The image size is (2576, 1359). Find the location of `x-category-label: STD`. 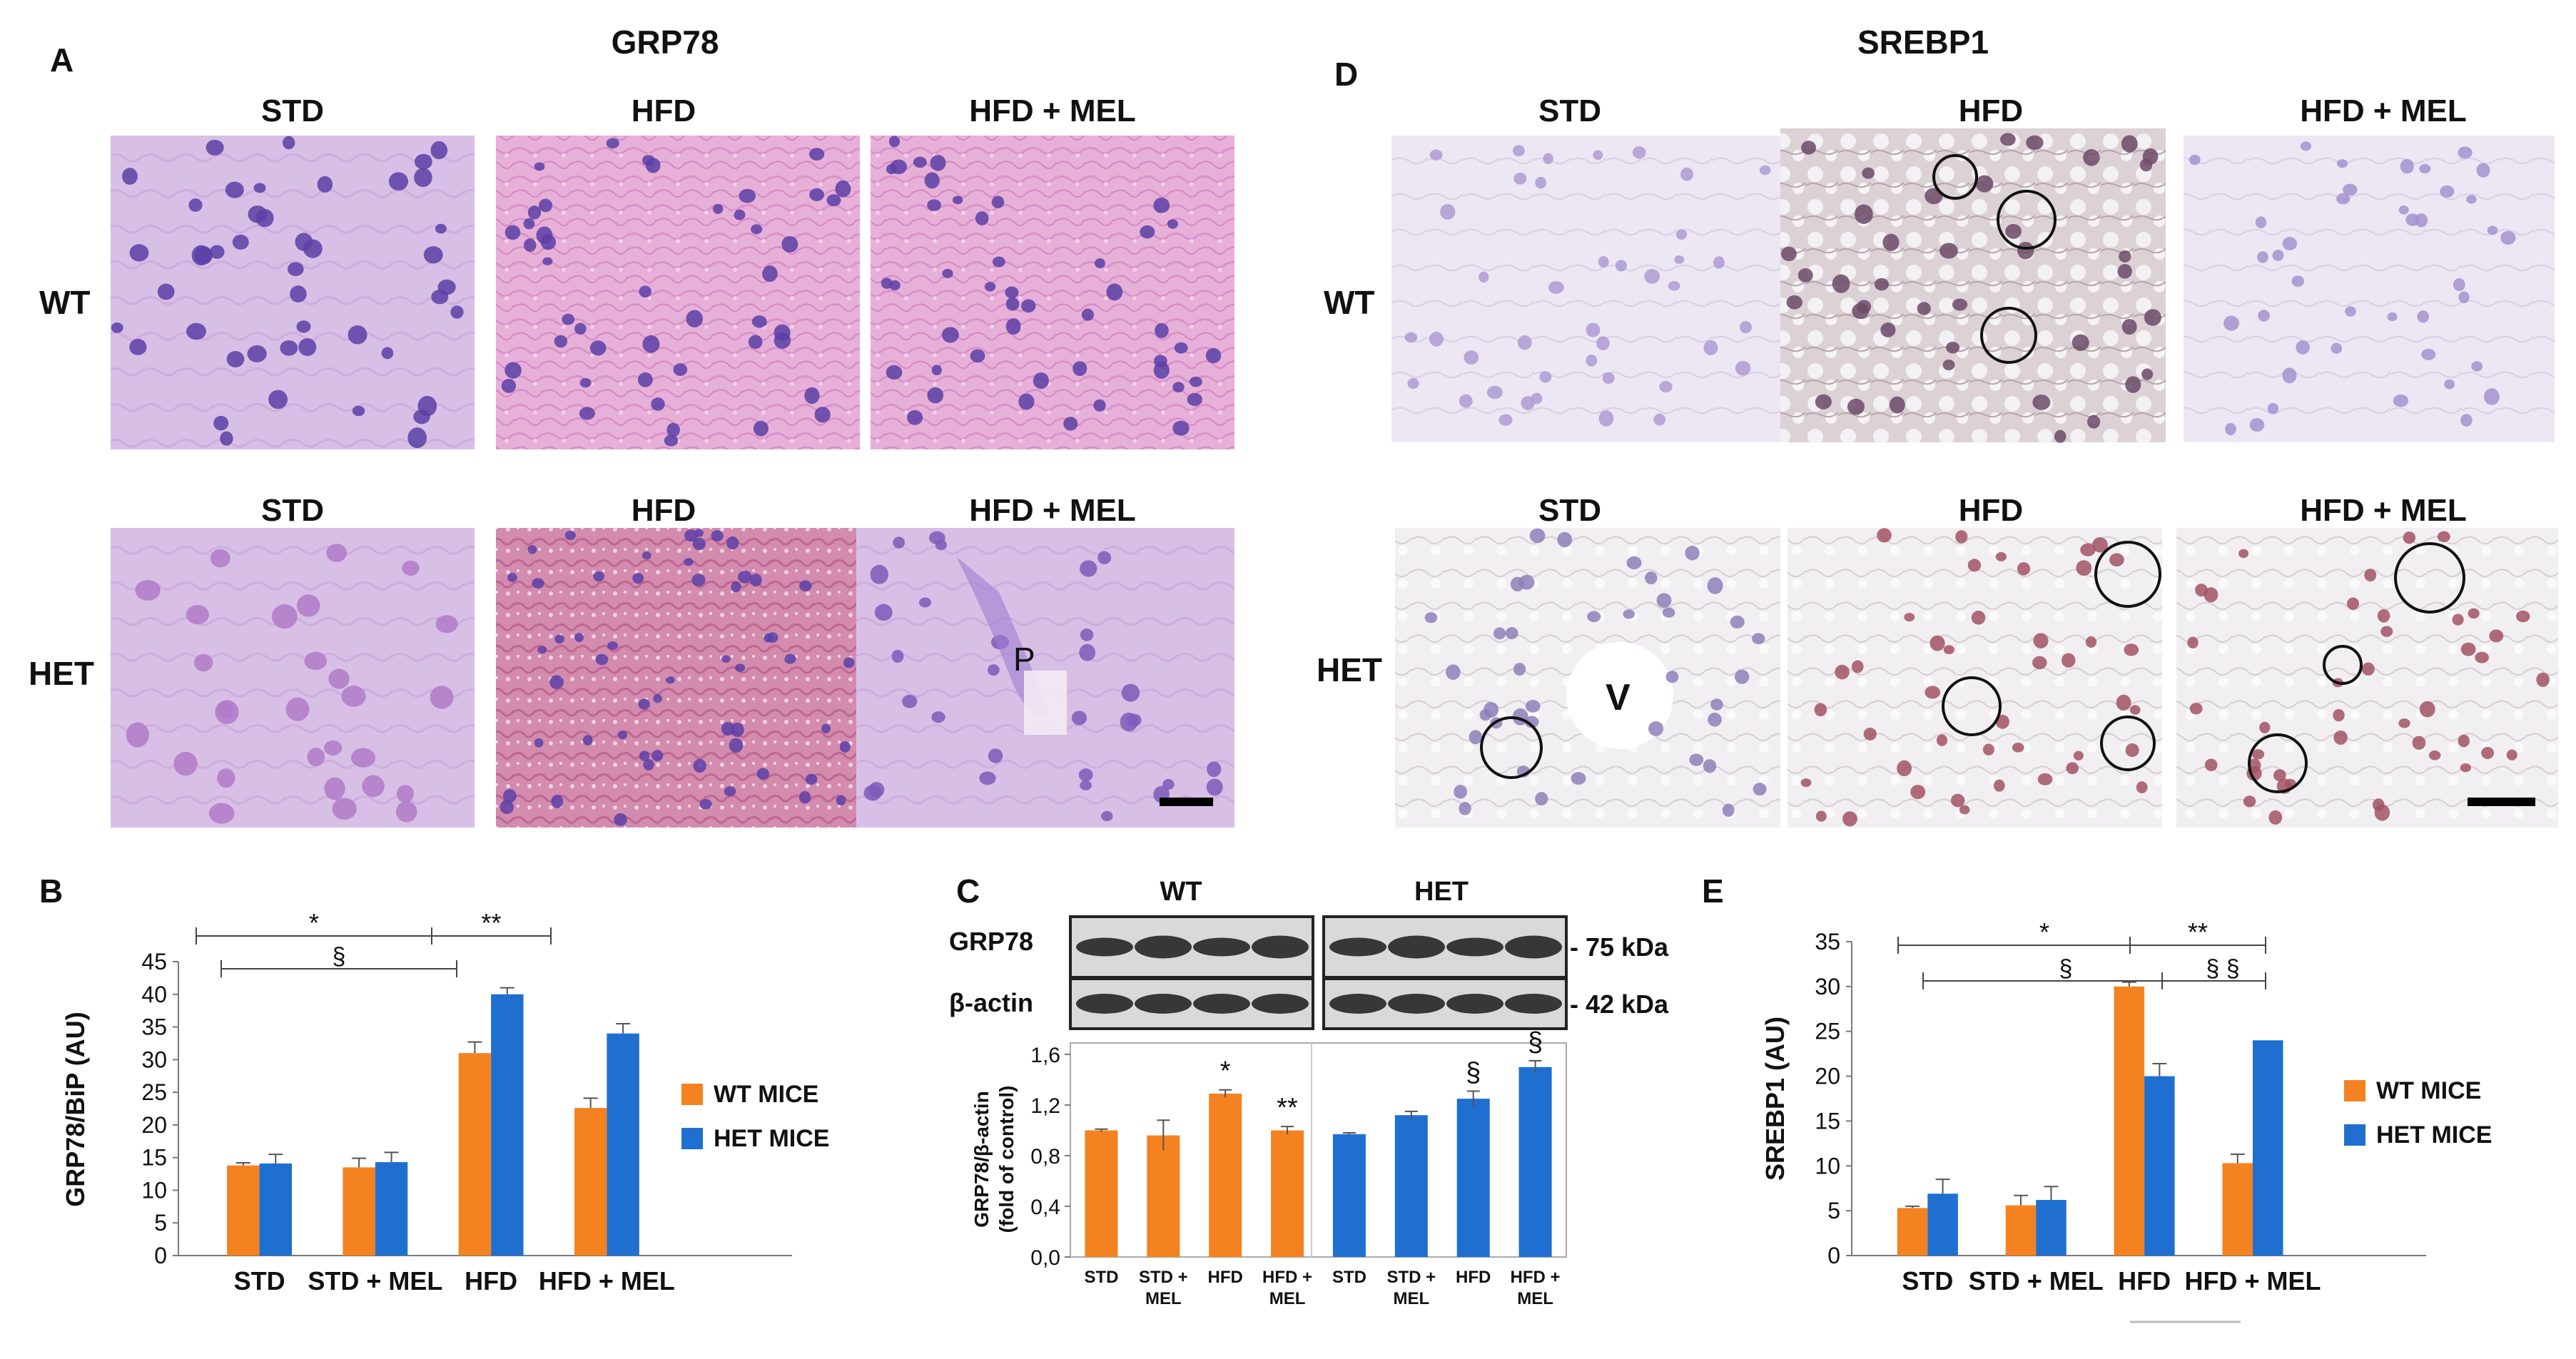

x-category-label: STD is located at coordinates (1101, 1277).